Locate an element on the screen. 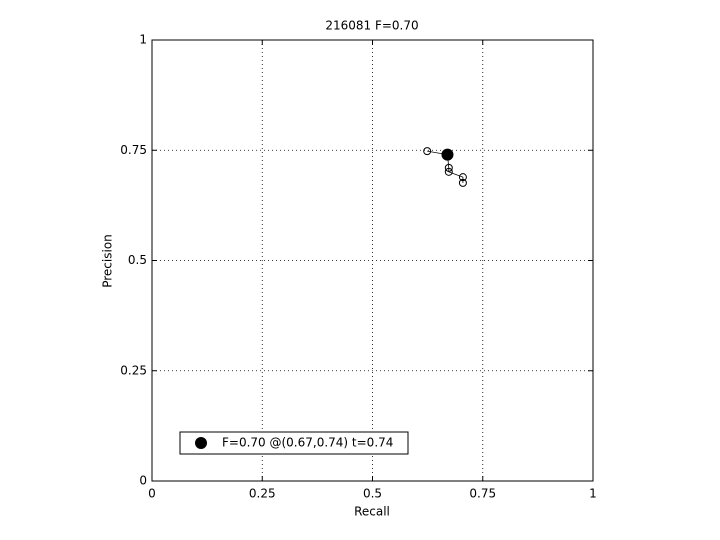  legend-label: F=0.70 @(0.67,0.74) t=0.74 is located at coordinates (307, 443).